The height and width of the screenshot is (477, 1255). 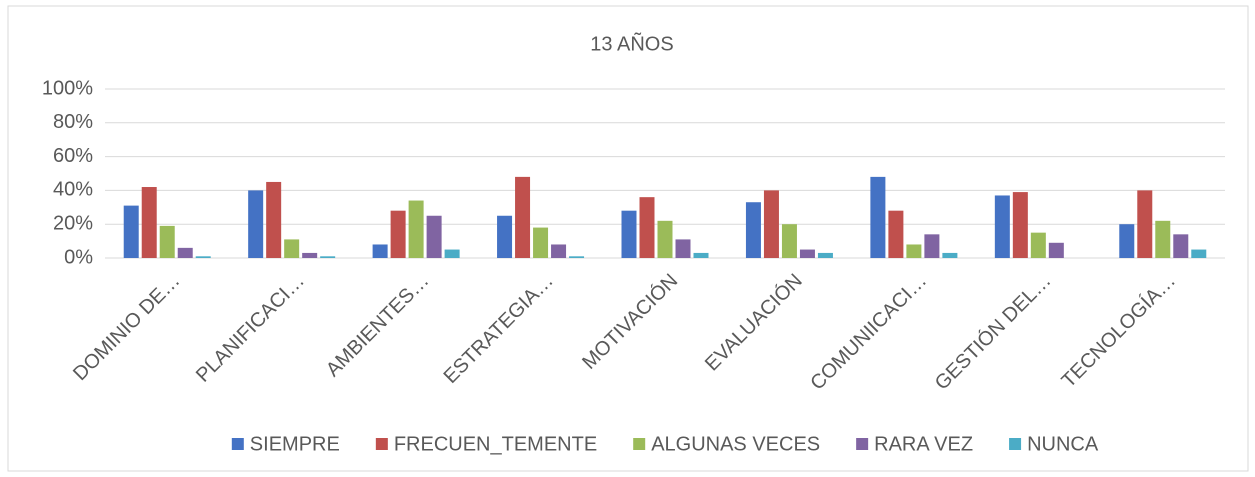 I want to click on legend-label: RARA VEZ, so click(x=923, y=444).